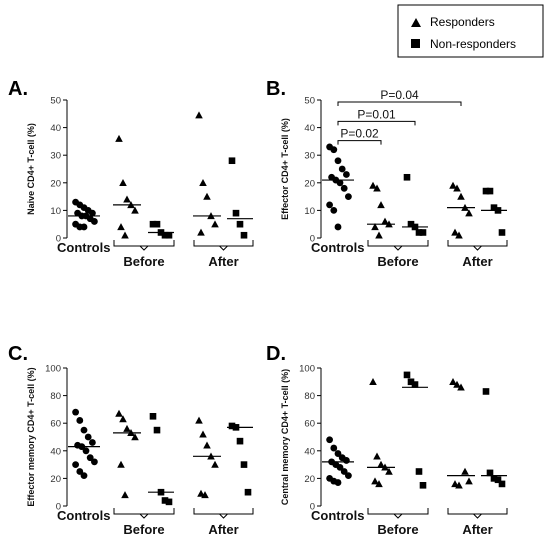 The height and width of the screenshot is (550, 549). Describe the element at coordinates (144, 243) in the screenshot. I see `bracket-before` at that location.